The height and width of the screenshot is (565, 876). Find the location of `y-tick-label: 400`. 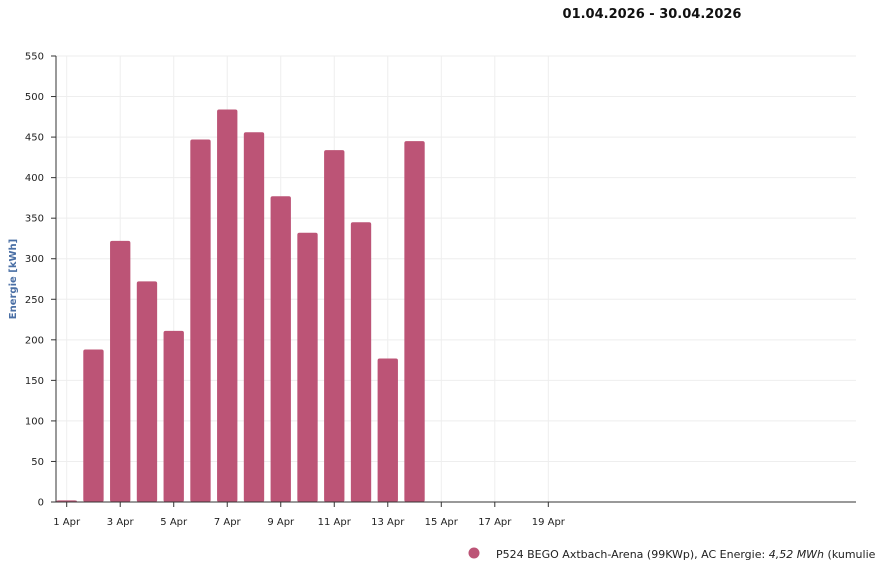

y-tick-label: 400 is located at coordinates (34, 178).